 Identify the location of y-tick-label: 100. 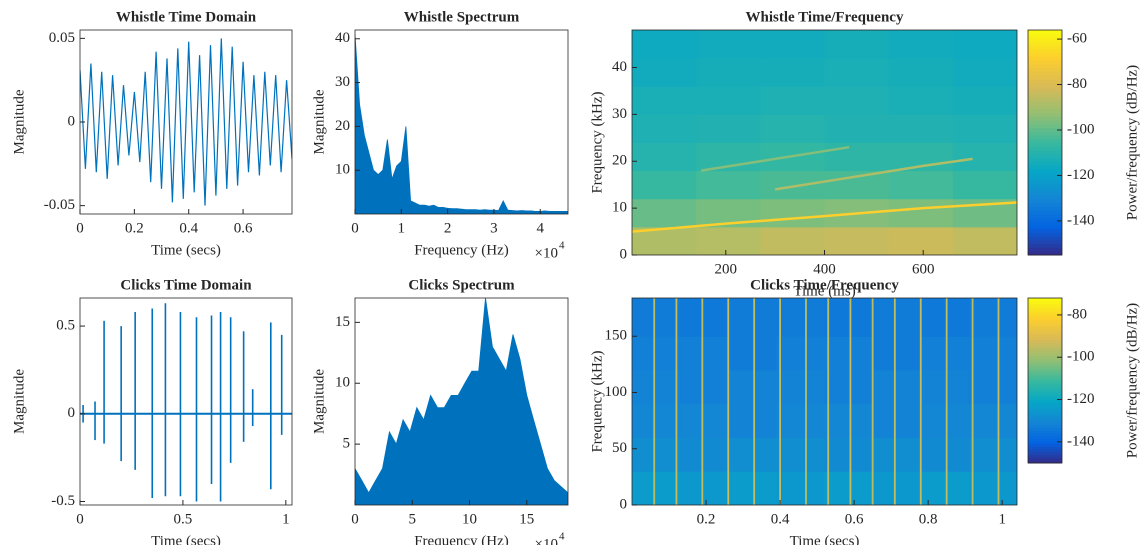
(616, 392).